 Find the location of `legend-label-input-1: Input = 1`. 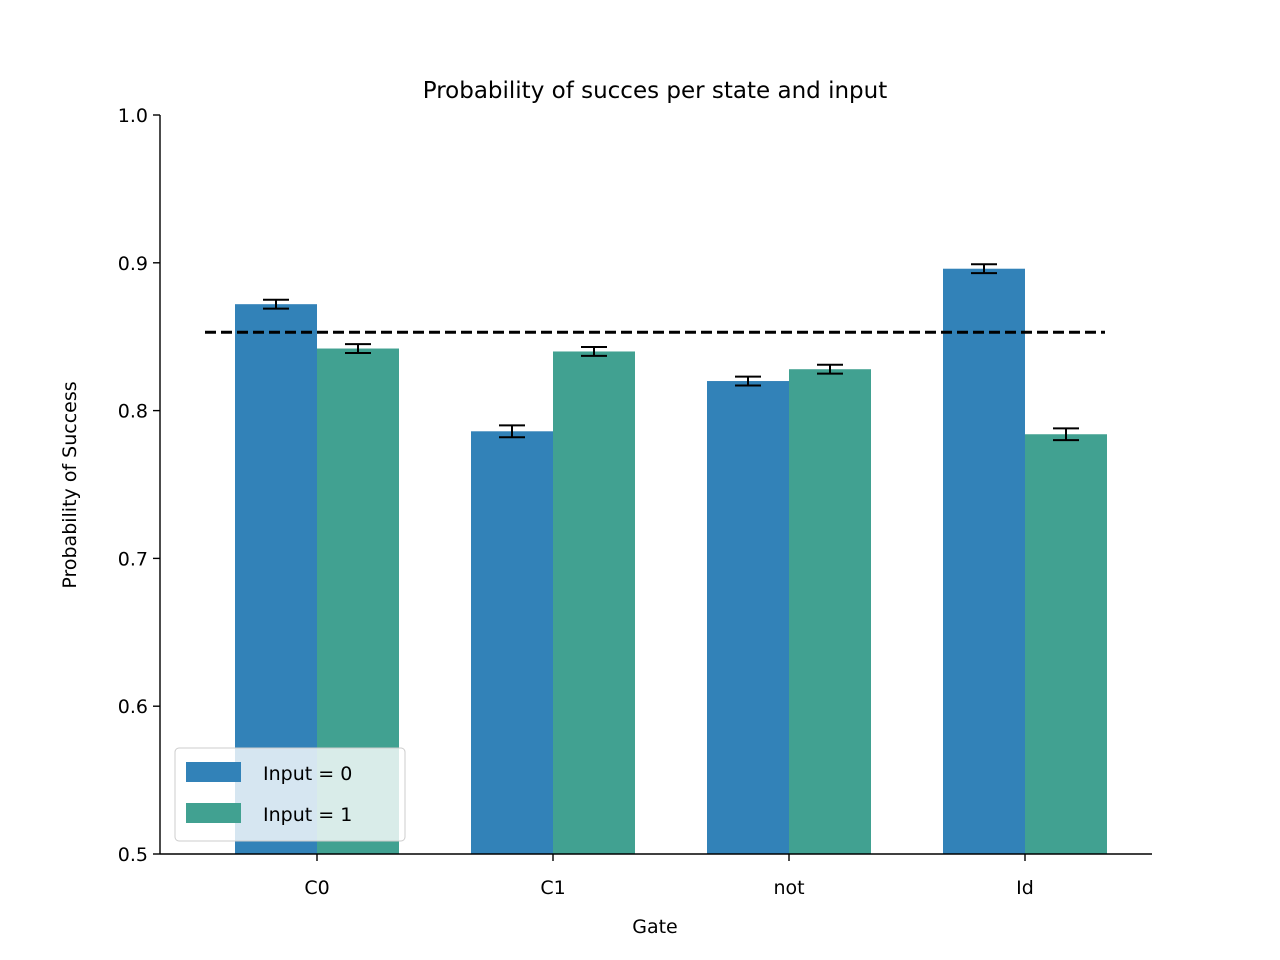

legend-label-input-1: Input = 1 is located at coordinates (307, 815).